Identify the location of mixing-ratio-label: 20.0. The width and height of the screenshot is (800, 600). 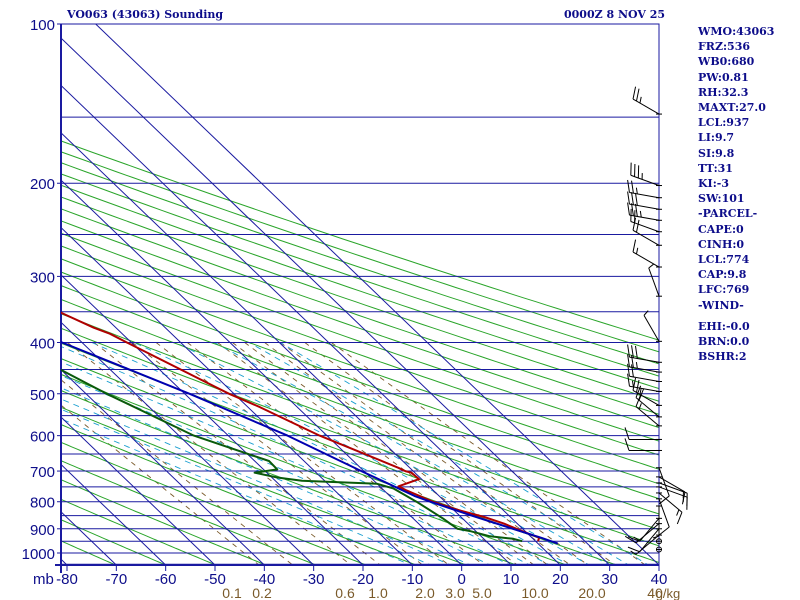
(591, 592).